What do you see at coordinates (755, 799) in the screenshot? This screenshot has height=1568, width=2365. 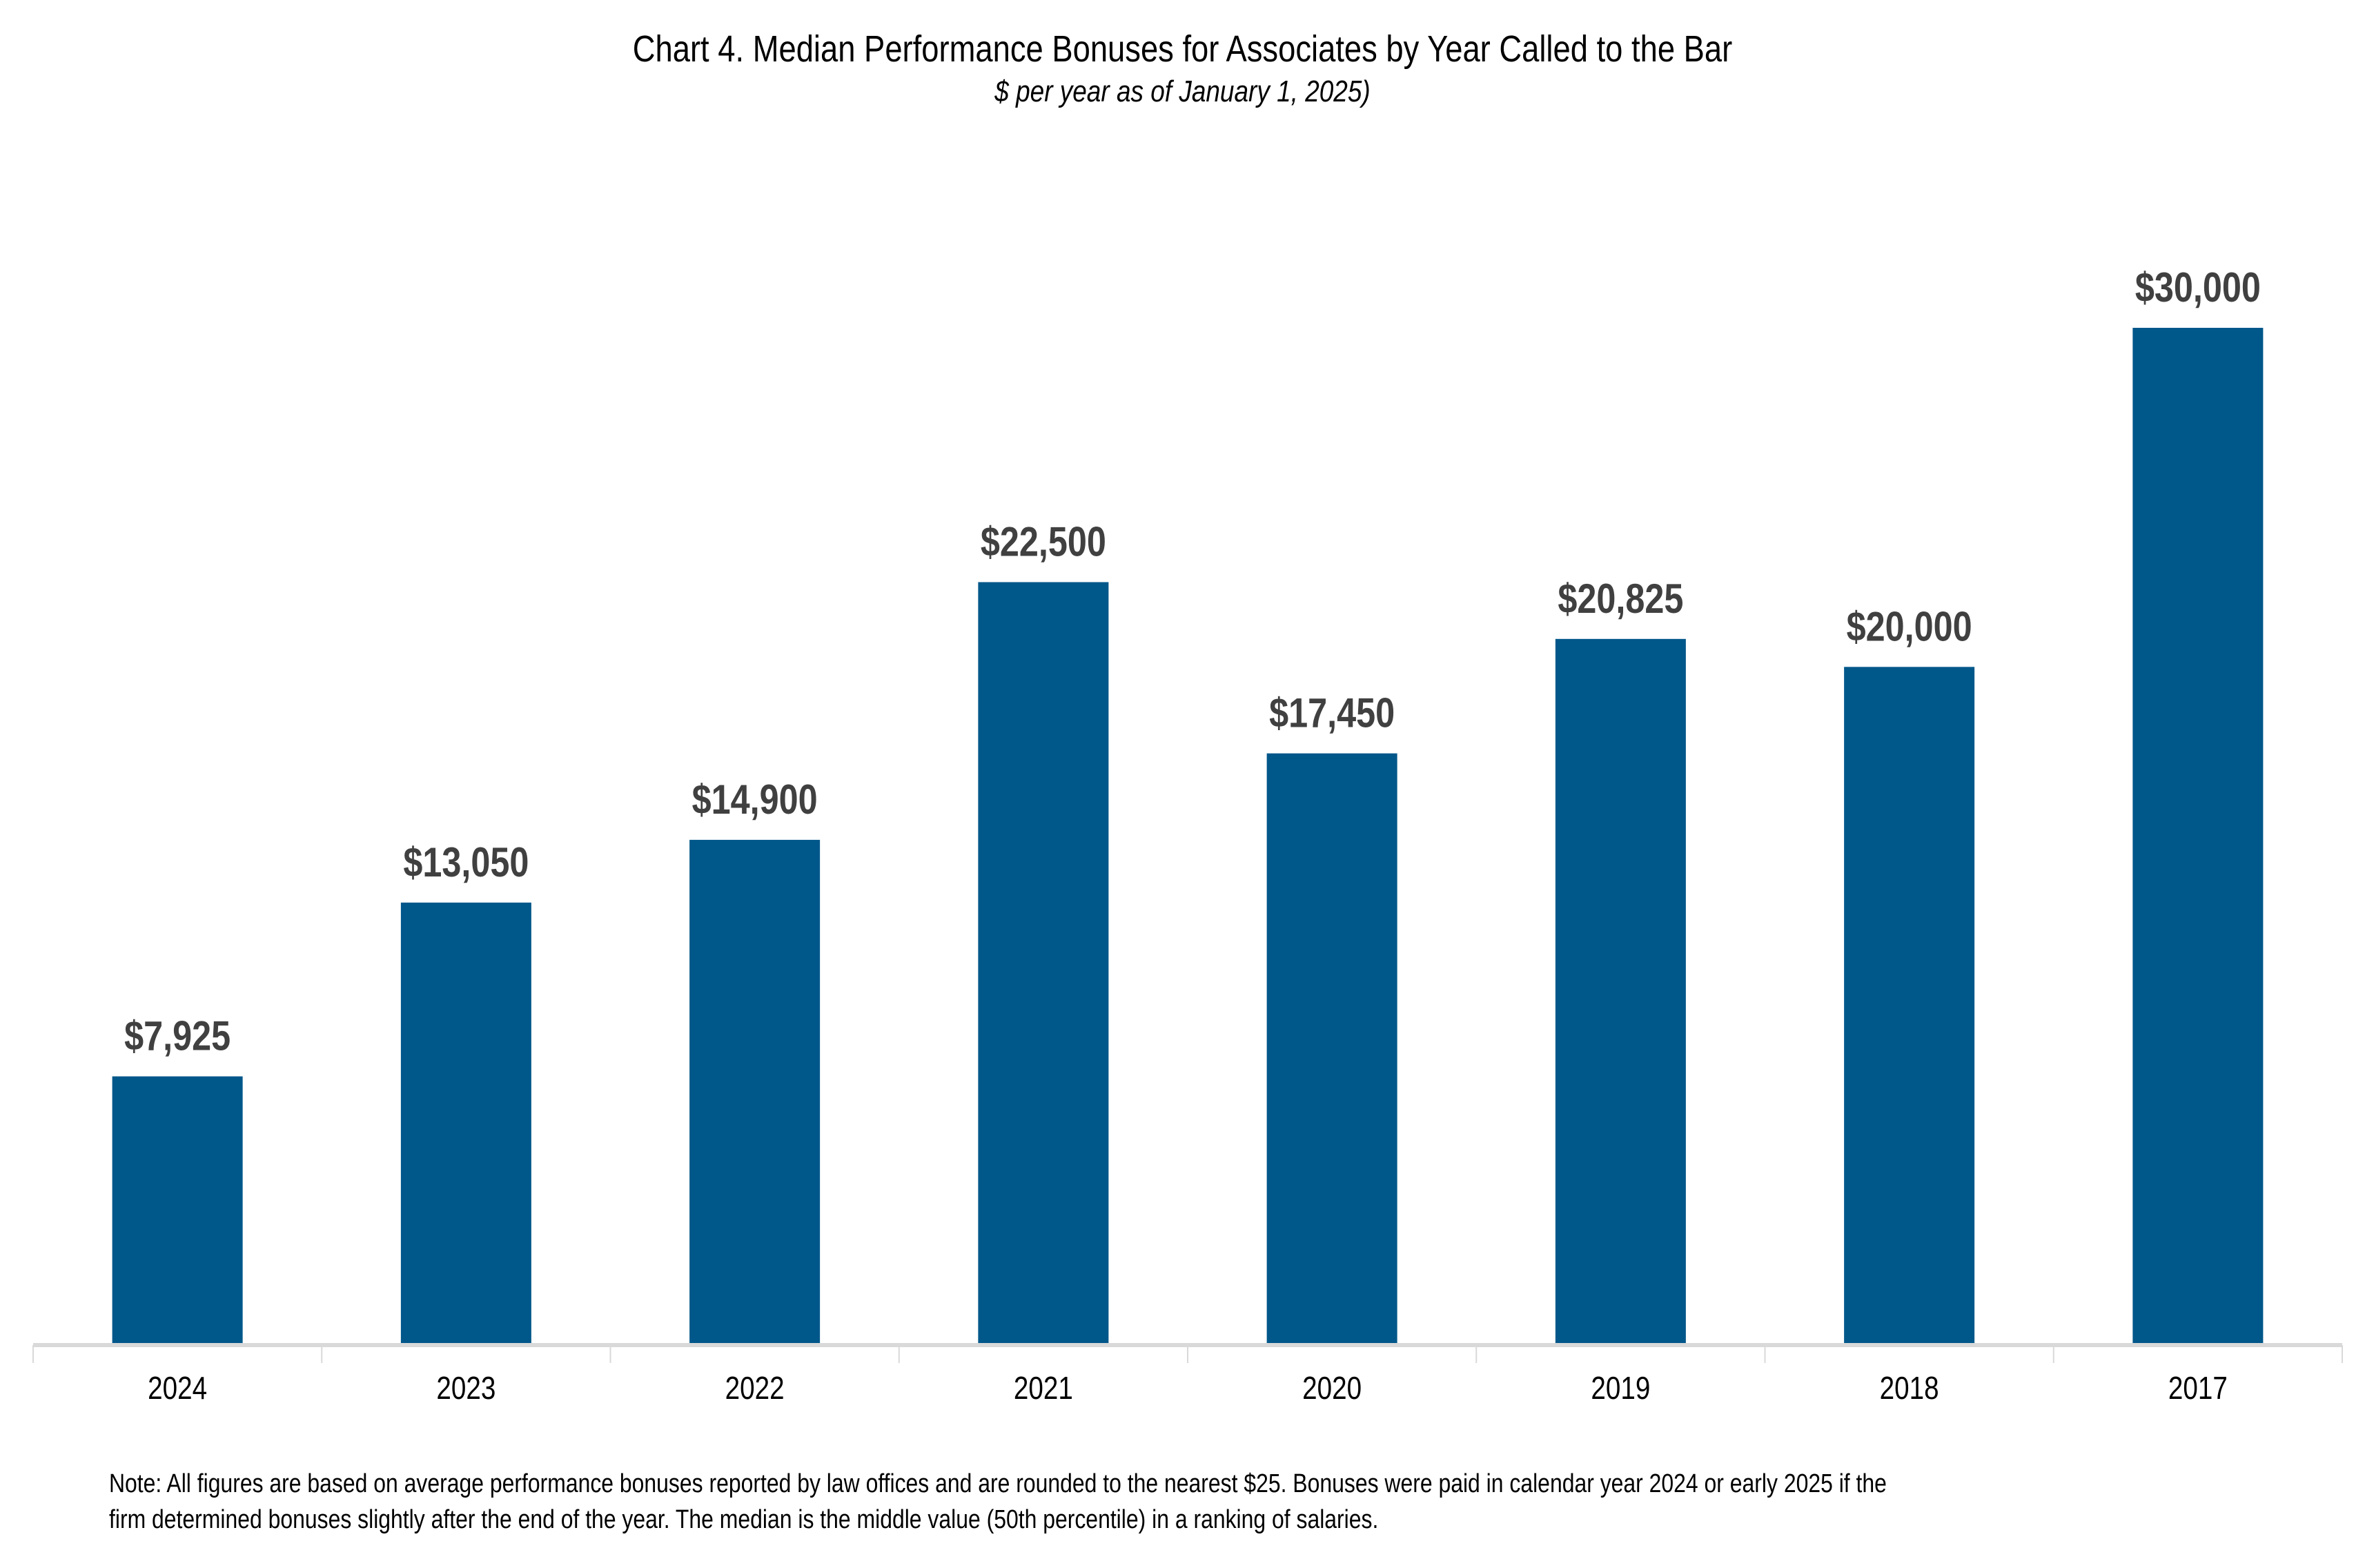 I see `data-label-2022: $14,900` at bounding box center [755, 799].